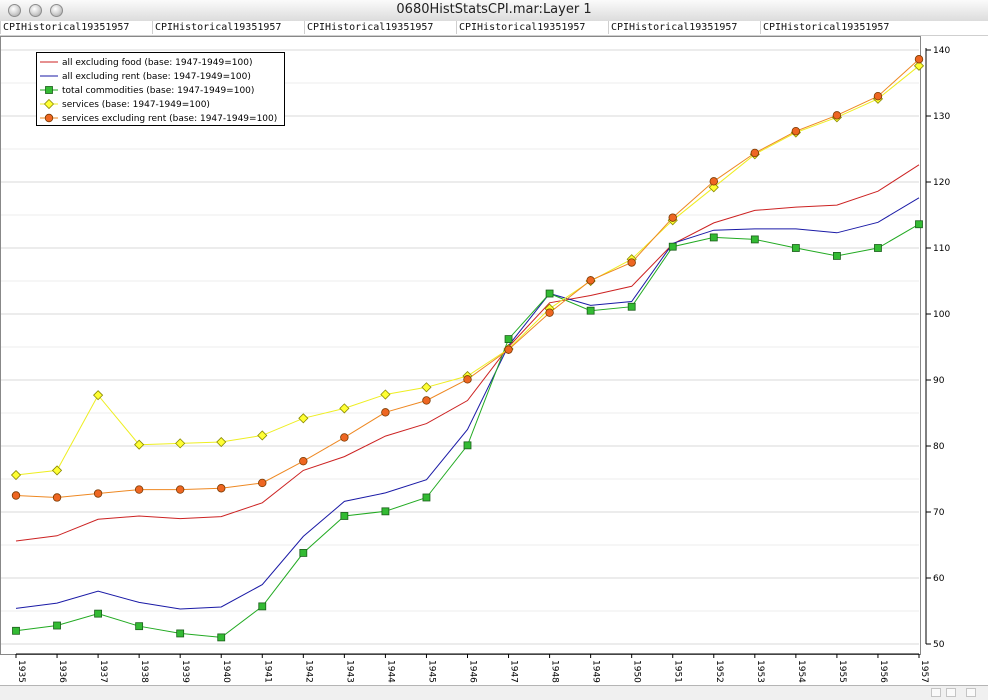 The width and height of the screenshot is (988, 700). What do you see at coordinates (156, 77) in the screenshot?
I see `legend-label: all excluding rent (base: 1947-1949=100)` at bounding box center [156, 77].